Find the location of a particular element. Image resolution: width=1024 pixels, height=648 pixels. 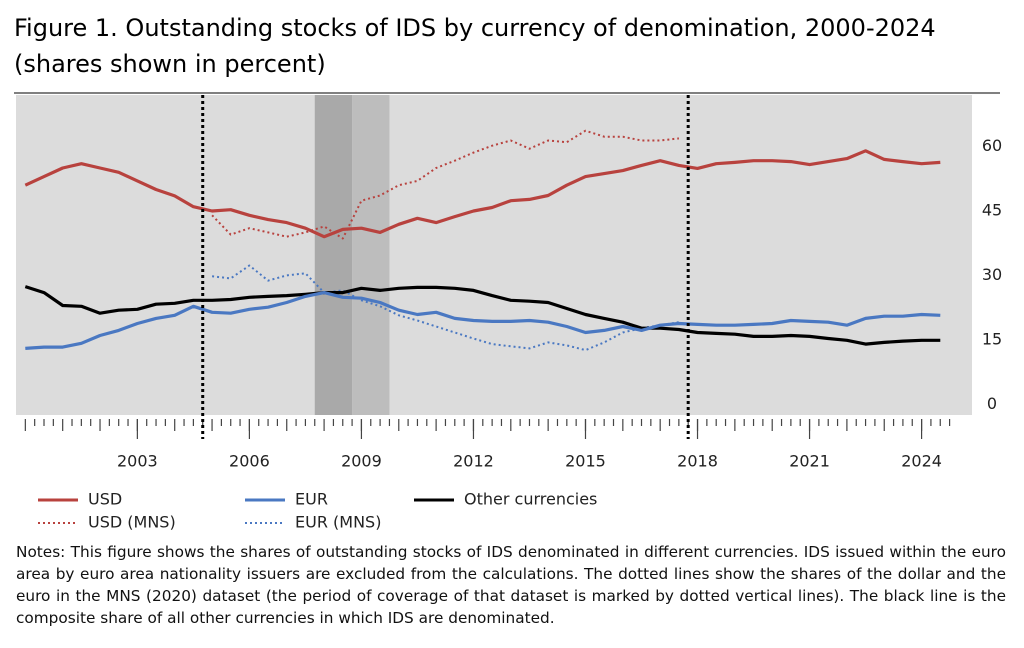

y-tick-label: 45 is located at coordinates (992, 209).